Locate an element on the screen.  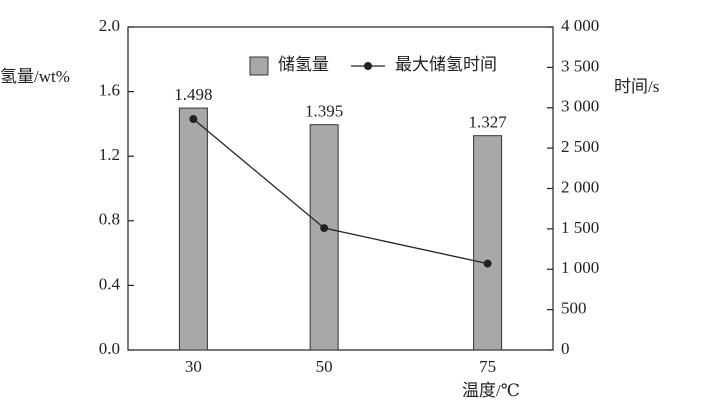
y2-tick-label: 500 is located at coordinates (574, 308).